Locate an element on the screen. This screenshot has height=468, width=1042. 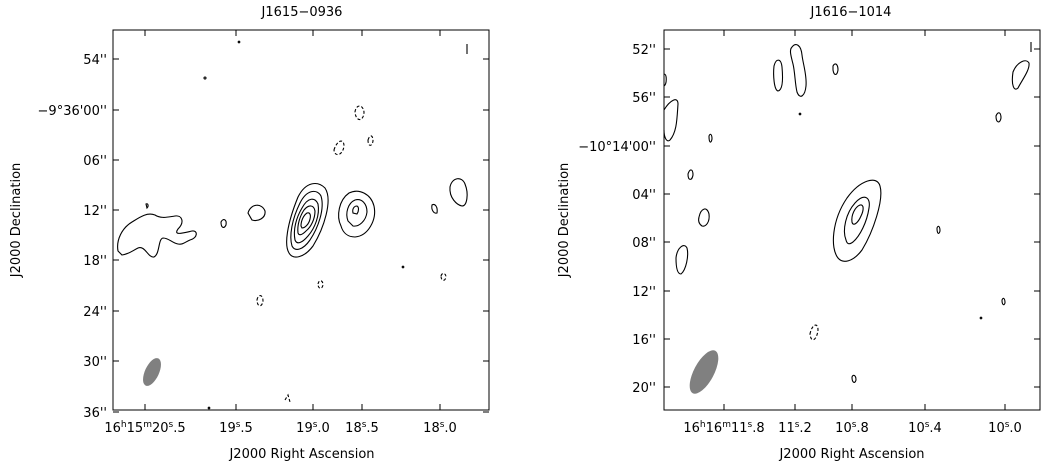
y-tick-label: 16'' is located at coordinates (644, 340).